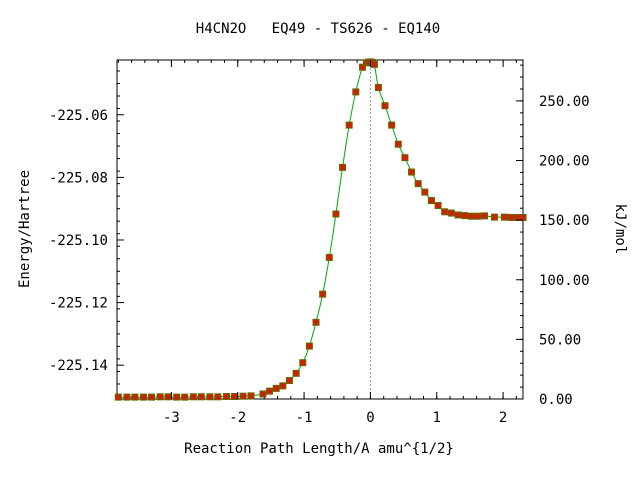 The width and height of the screenshot is (640, 480). What do you see at coordinates (78, 304) in the screenshot?
I see `y-tick-label: -225.12` at bounding box center [78, 304].